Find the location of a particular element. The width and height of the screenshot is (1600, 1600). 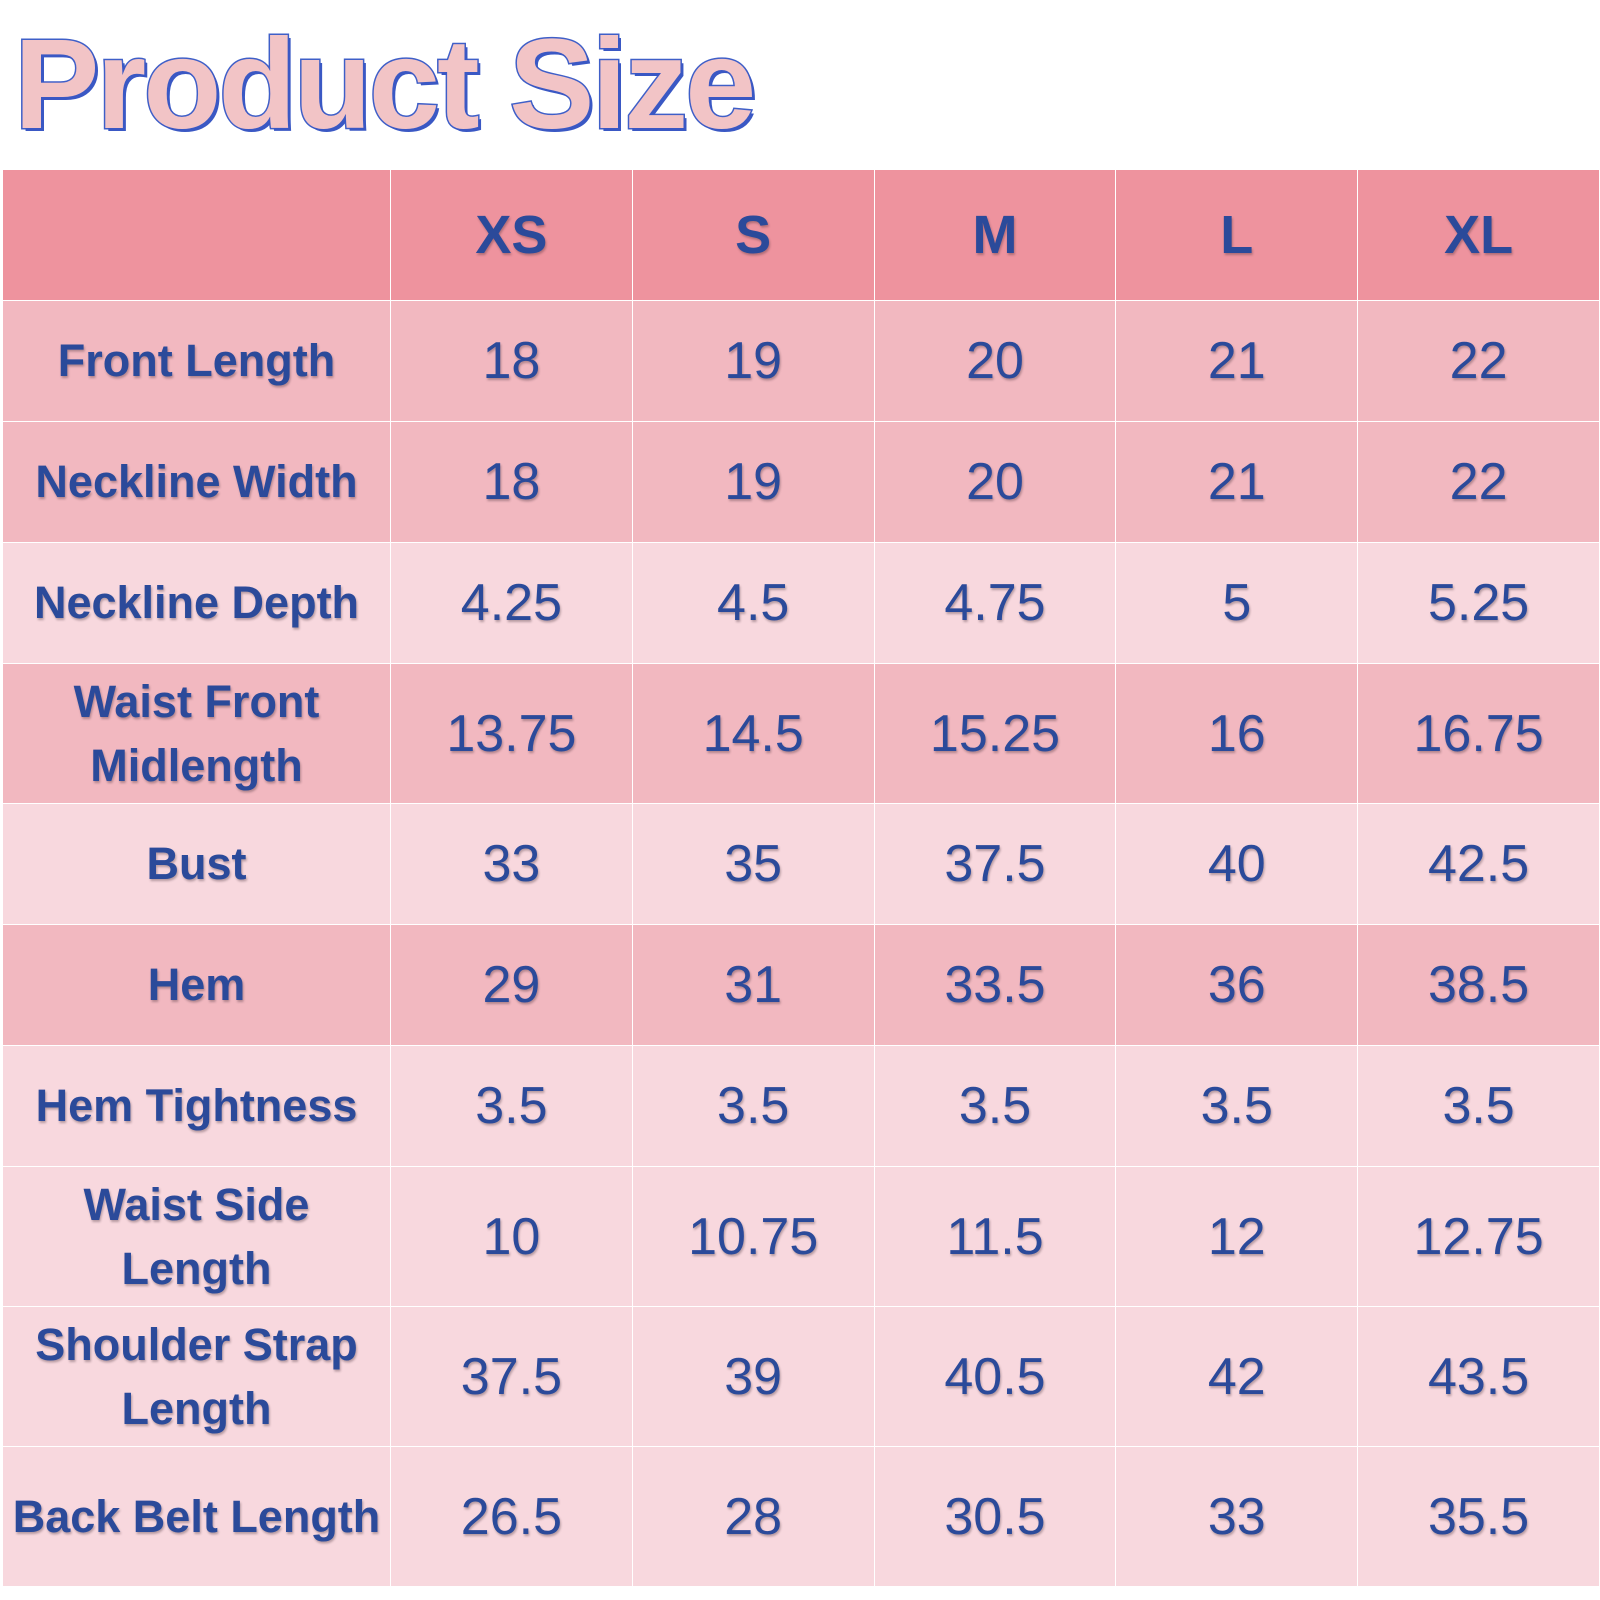

size-header-xs: XS is located at coordinates (511, 235).